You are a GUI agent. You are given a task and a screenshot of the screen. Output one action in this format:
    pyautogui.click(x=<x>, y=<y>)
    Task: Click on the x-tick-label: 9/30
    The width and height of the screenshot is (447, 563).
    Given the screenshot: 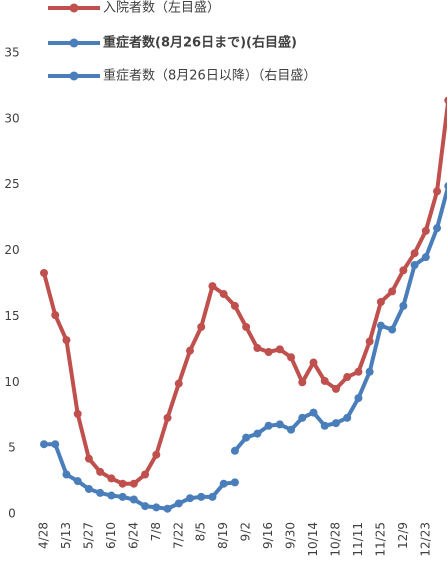 What is the action you would take?
    pyautogui.click(x=291, y=535)
    